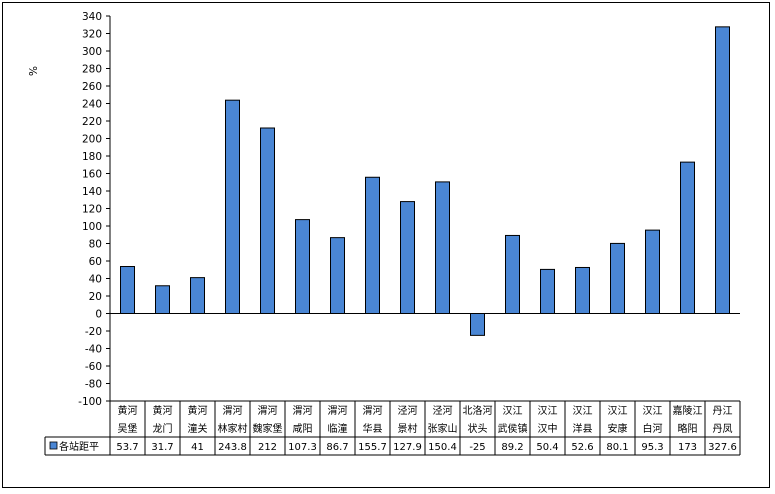 The width and height of the screenshot is (775, 494). I want to click on y-tick-label: -80, so click(93, 385).